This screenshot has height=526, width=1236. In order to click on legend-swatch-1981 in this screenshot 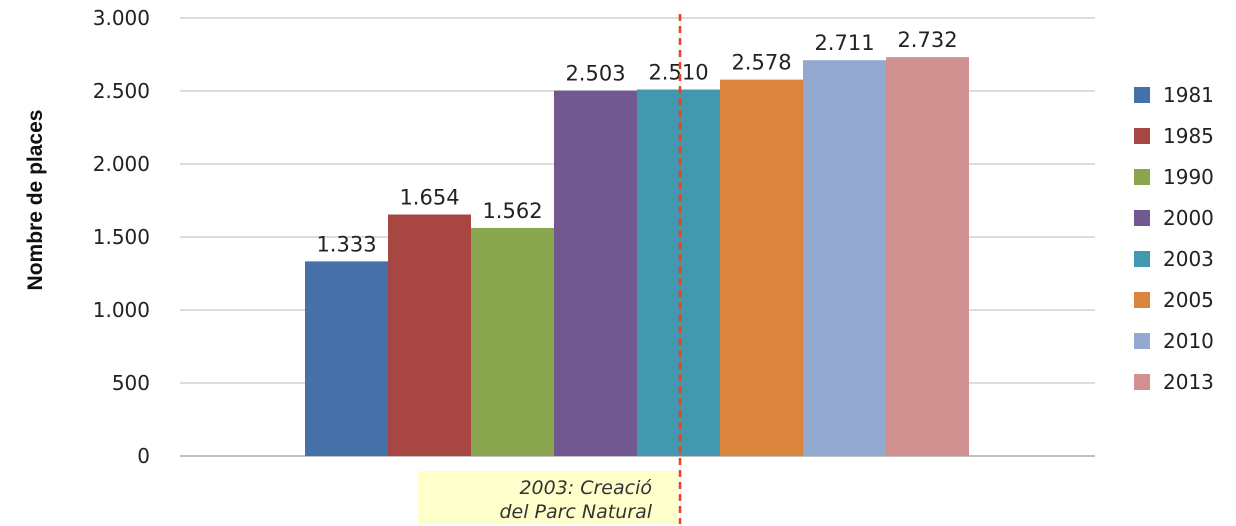, I will do `click(1142, 95)`.